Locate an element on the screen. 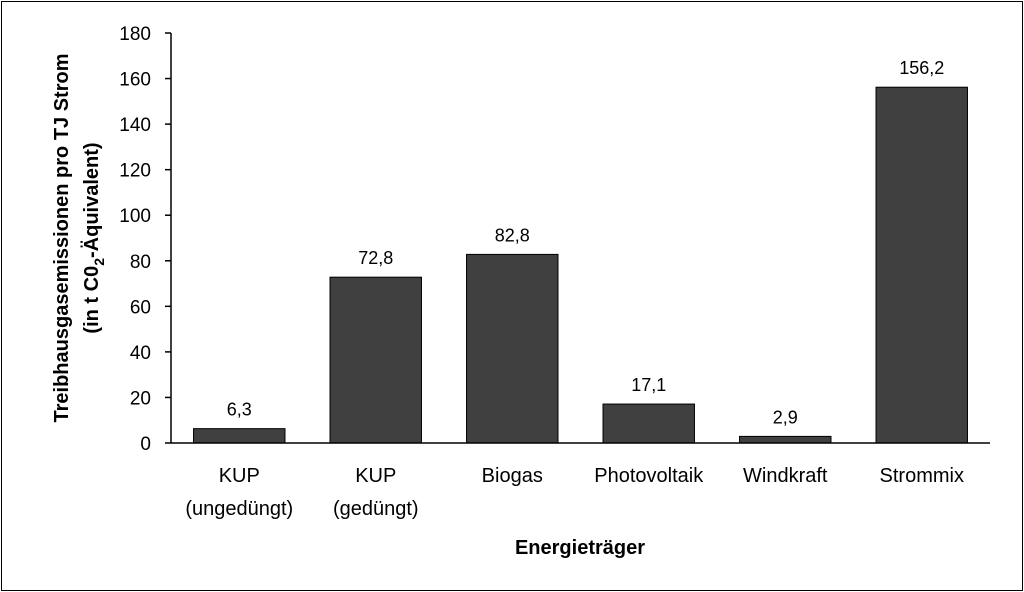 This screenshot has width=1024, height=592. bar-value-label: 72,8 is located at coordinates (375, 258).